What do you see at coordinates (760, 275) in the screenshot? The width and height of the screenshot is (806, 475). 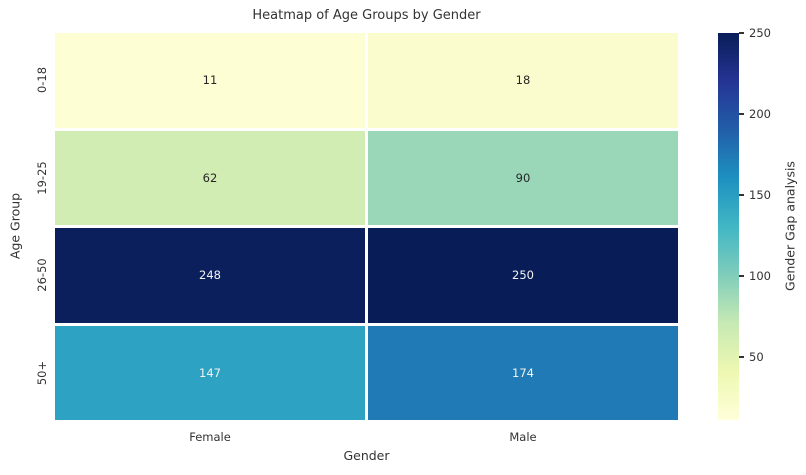 I see `colorbar-tick-label: 100` at bounding box center [760, 275].